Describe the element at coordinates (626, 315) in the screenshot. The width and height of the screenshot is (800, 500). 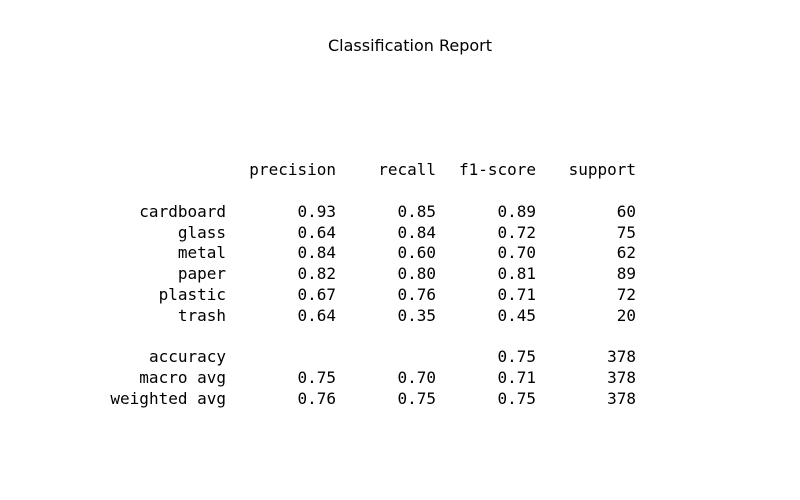
I see `row-support: 20` at that location.